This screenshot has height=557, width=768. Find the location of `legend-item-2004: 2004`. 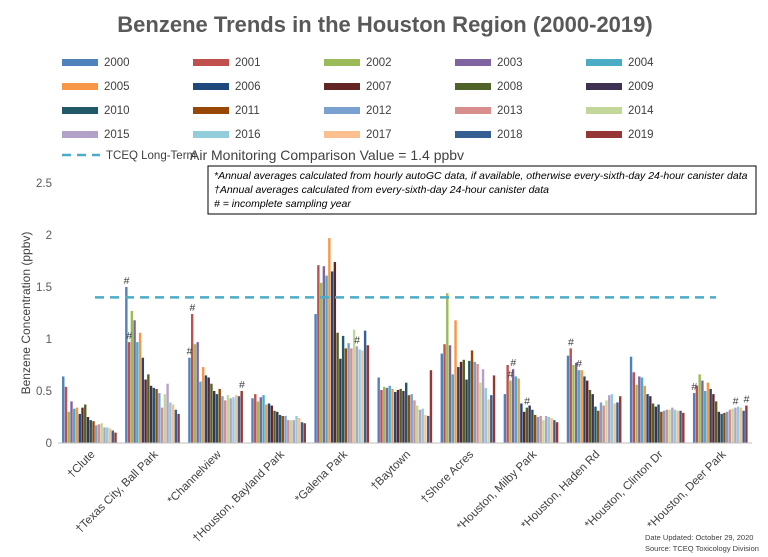

legend-item-2004: 2004 is located at coordinates (620, 63).